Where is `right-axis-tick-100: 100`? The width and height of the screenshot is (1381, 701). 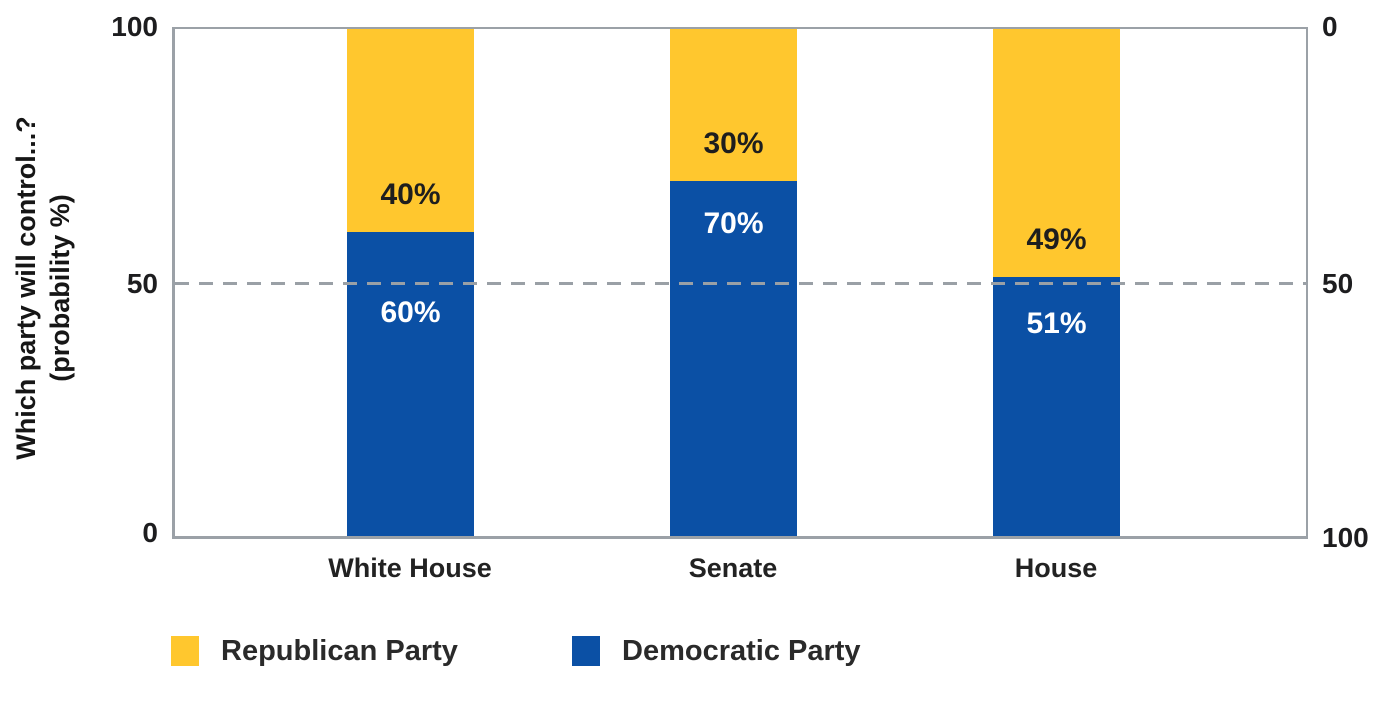
right-axis-tick-100: 100 is located at coordinates (1345, 537).